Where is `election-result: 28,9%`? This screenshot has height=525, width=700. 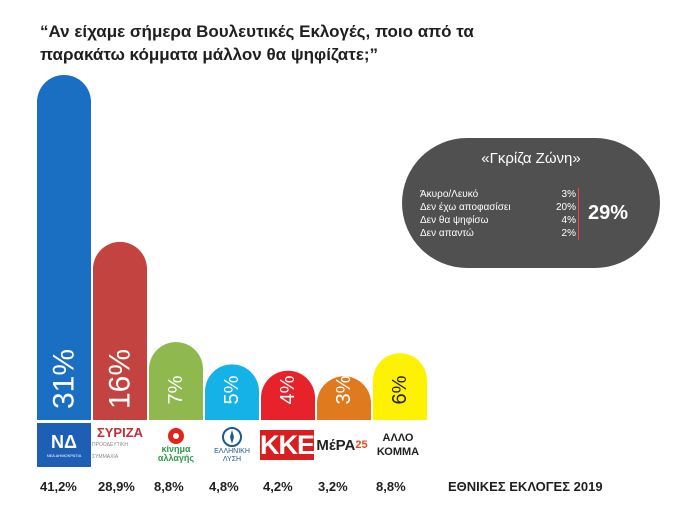 election-result: 28,9% is located at coordinates (116, 486).